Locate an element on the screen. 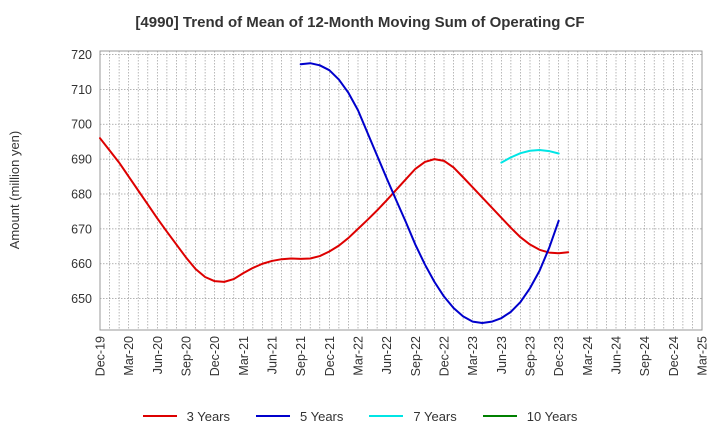 The width and height of the screenshot is (720, 440). y-tick-label: 650 is located at coordinates (81, 299).